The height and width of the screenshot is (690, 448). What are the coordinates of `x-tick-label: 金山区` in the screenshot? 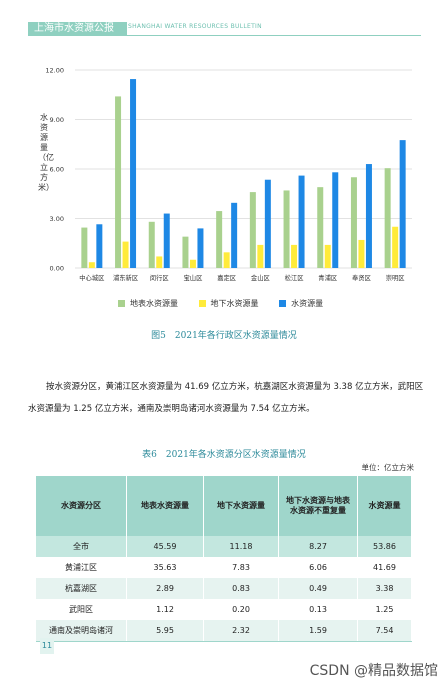 It's located at (260, 277).